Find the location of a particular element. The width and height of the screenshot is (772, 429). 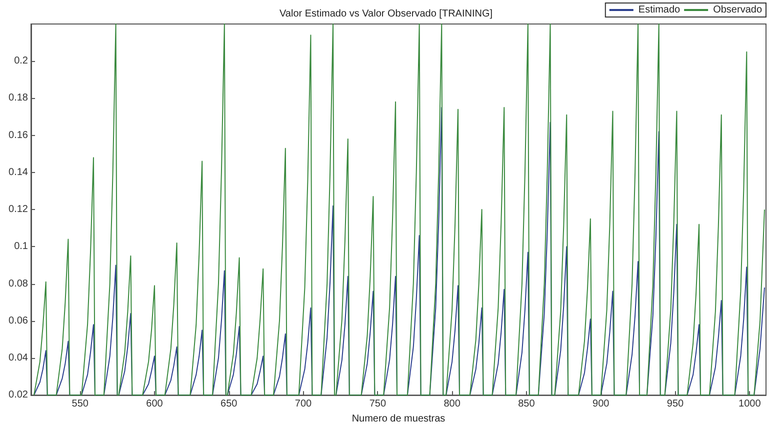

y-tick-label: 0.12 is located at coordinates (18, 210).